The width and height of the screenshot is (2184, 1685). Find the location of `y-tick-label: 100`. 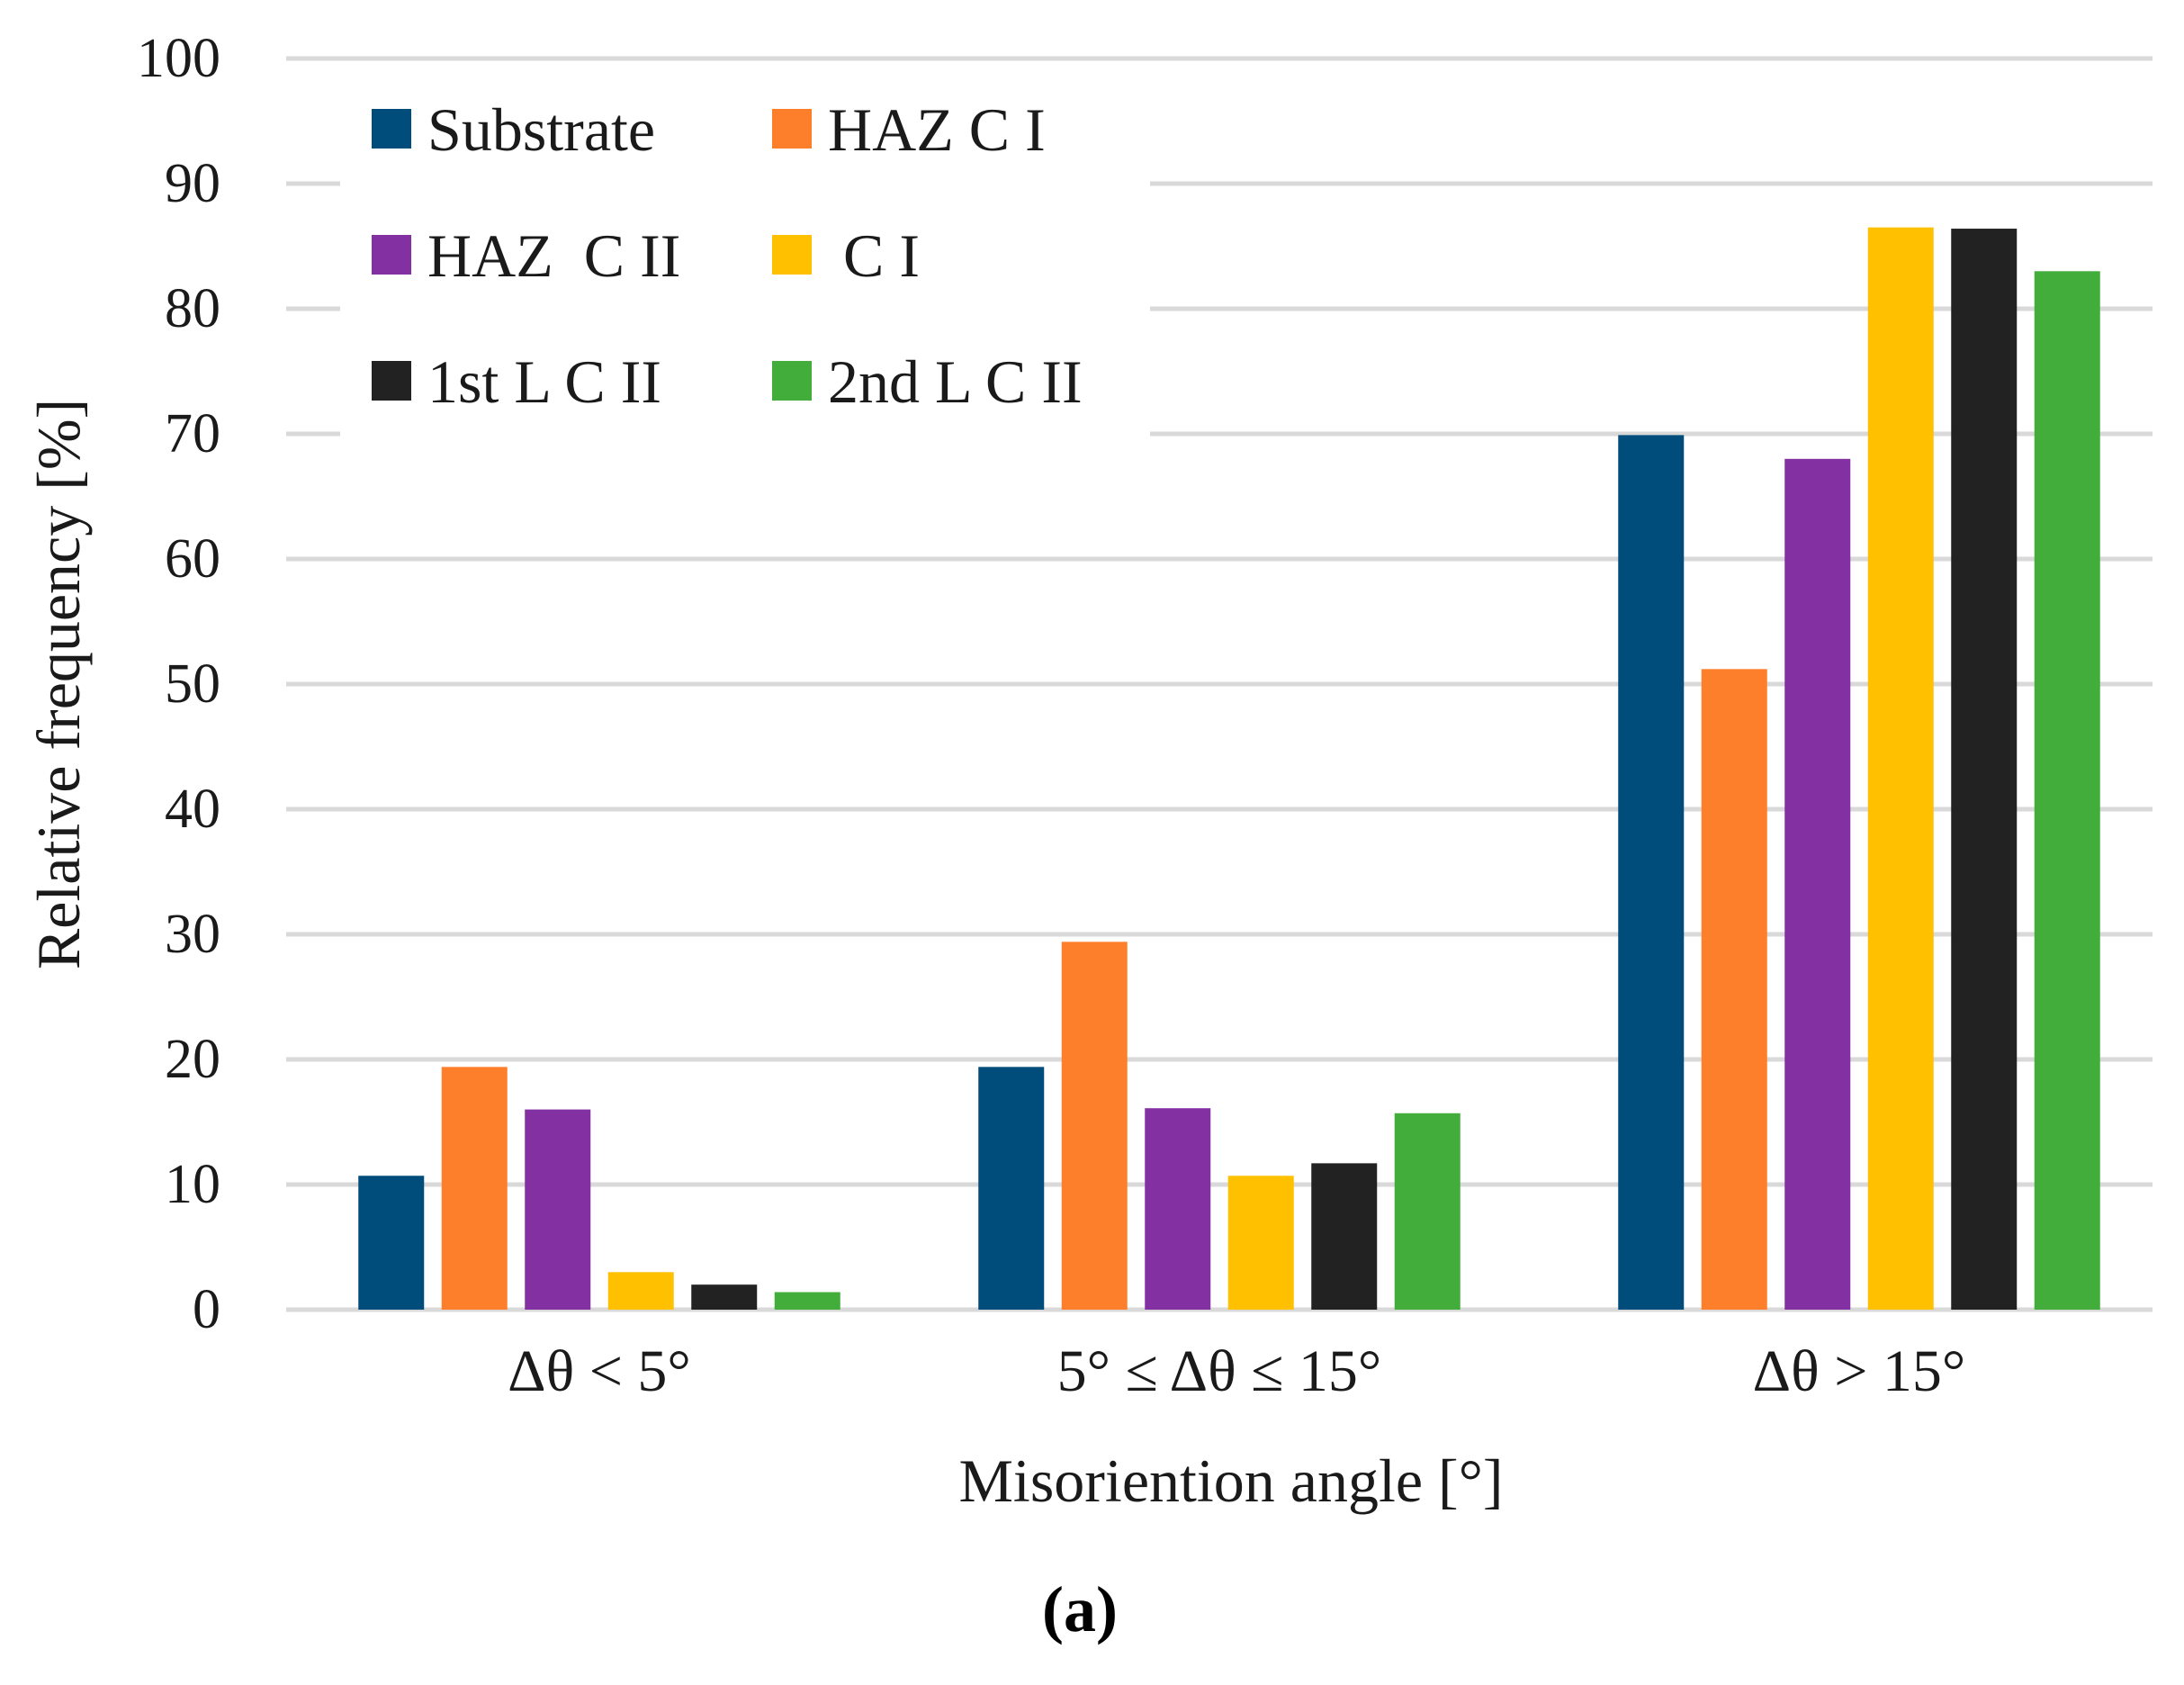

y-tick-label: 100 is located at coordinates (178, 58).